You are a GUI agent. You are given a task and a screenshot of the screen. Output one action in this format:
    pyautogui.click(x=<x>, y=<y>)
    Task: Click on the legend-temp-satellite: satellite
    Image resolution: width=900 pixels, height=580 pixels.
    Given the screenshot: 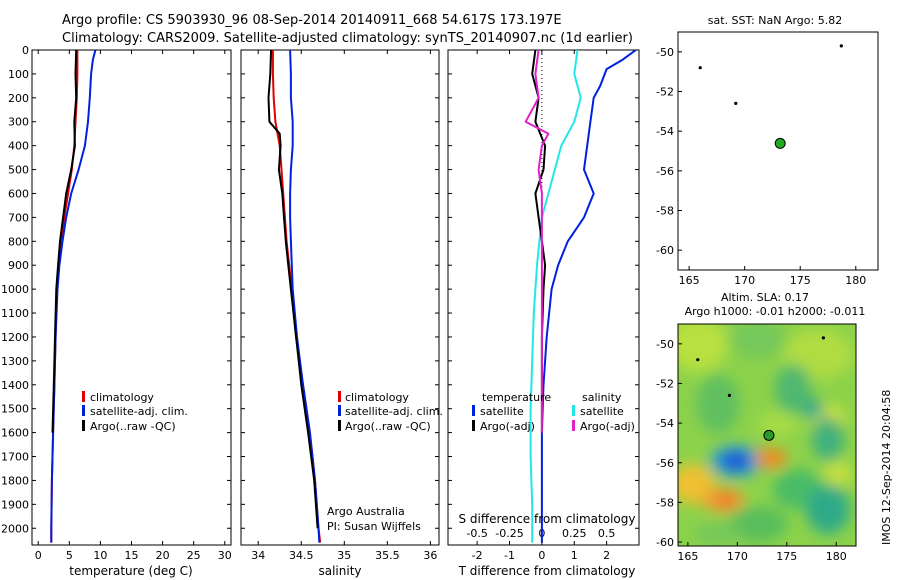 What is the action you would take?
    pyautogui.click(x=502, y=411)
    